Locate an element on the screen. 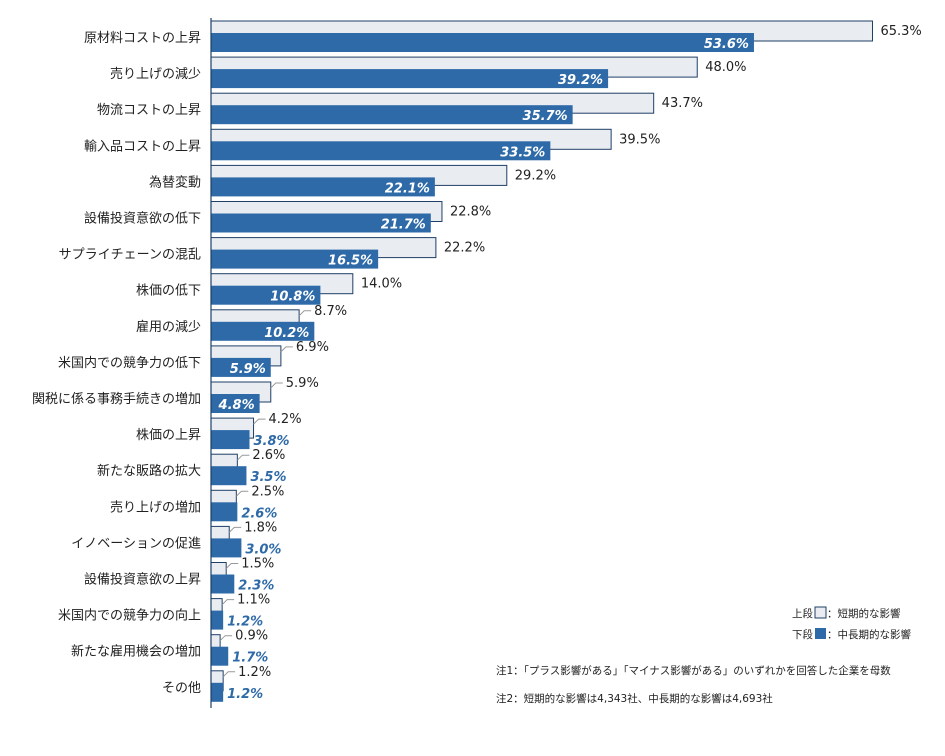 This screenshot has width=945, height=756. legend-long-swatch is located at coordinates (820, 633).